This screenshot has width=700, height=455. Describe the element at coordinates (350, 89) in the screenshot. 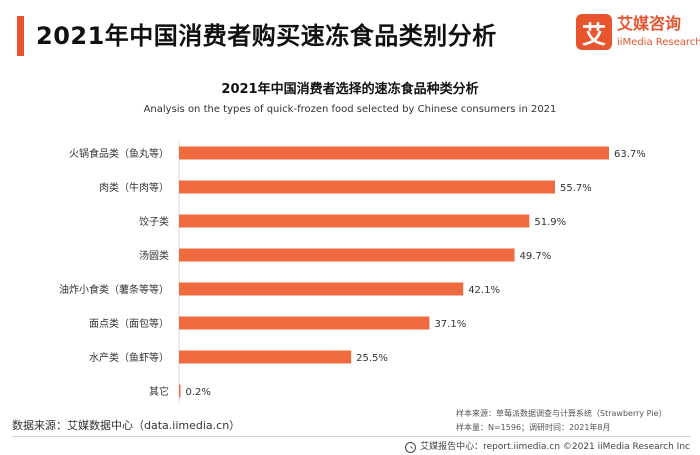

I see `chart-title: 2021年中国消费者选择的速冻食品种类分析` at that location.